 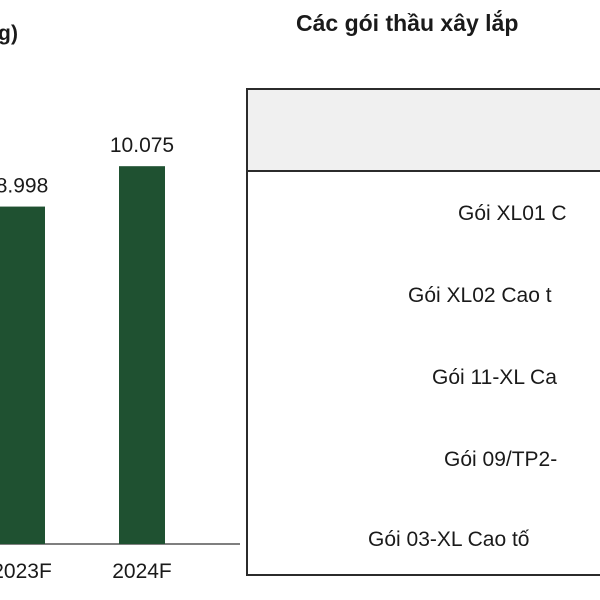 I want to click on bar-2024F, so click(x=142, y=355).